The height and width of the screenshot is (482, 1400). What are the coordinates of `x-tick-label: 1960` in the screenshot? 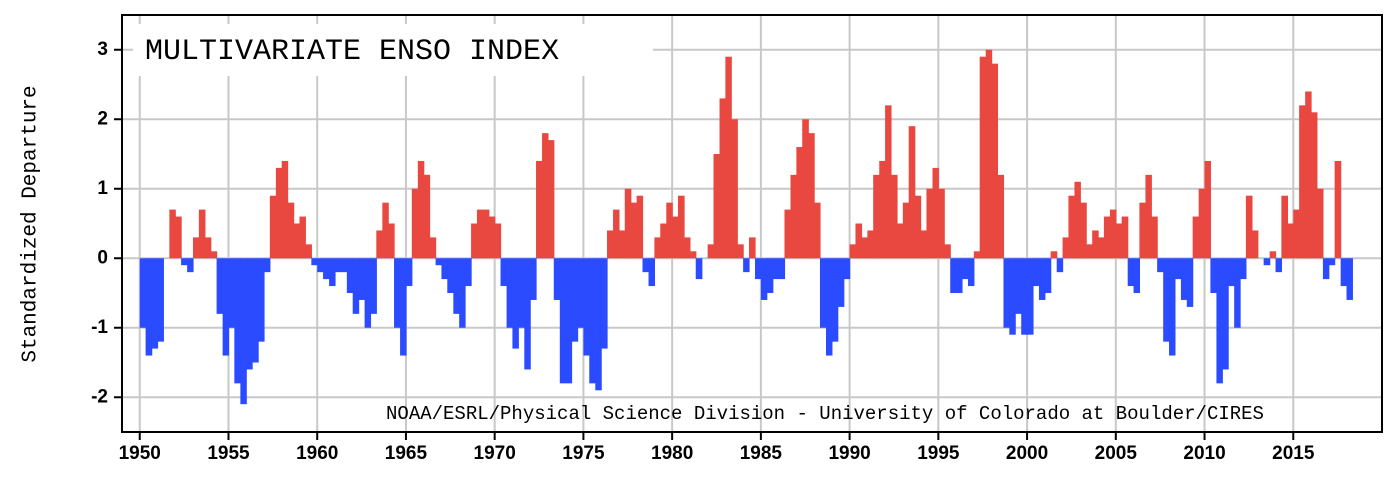 It's located at (317, 453).